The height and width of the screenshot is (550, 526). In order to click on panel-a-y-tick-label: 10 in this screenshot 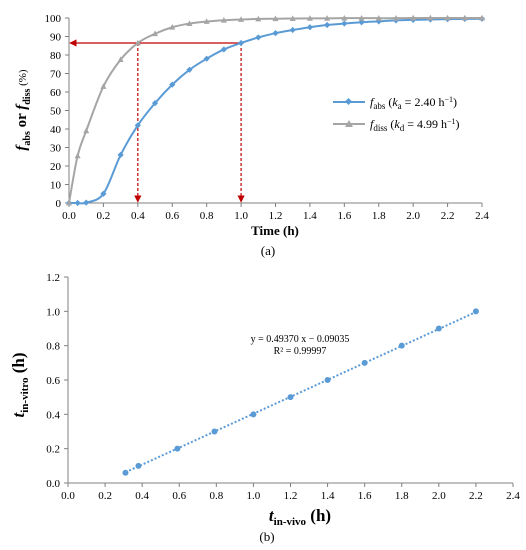, I will do `click(56, 186)`.